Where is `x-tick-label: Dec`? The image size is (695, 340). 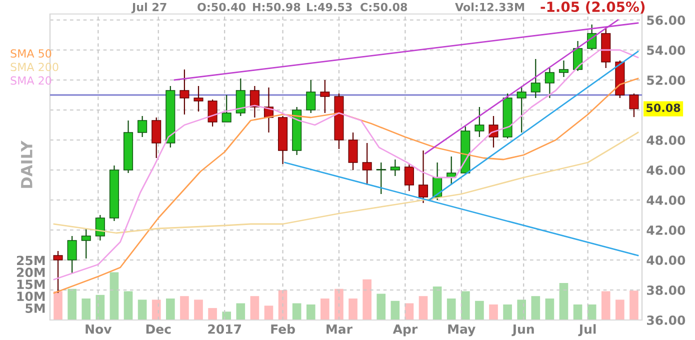
x-tick-label: Dec is located at coordinates (158, 329).